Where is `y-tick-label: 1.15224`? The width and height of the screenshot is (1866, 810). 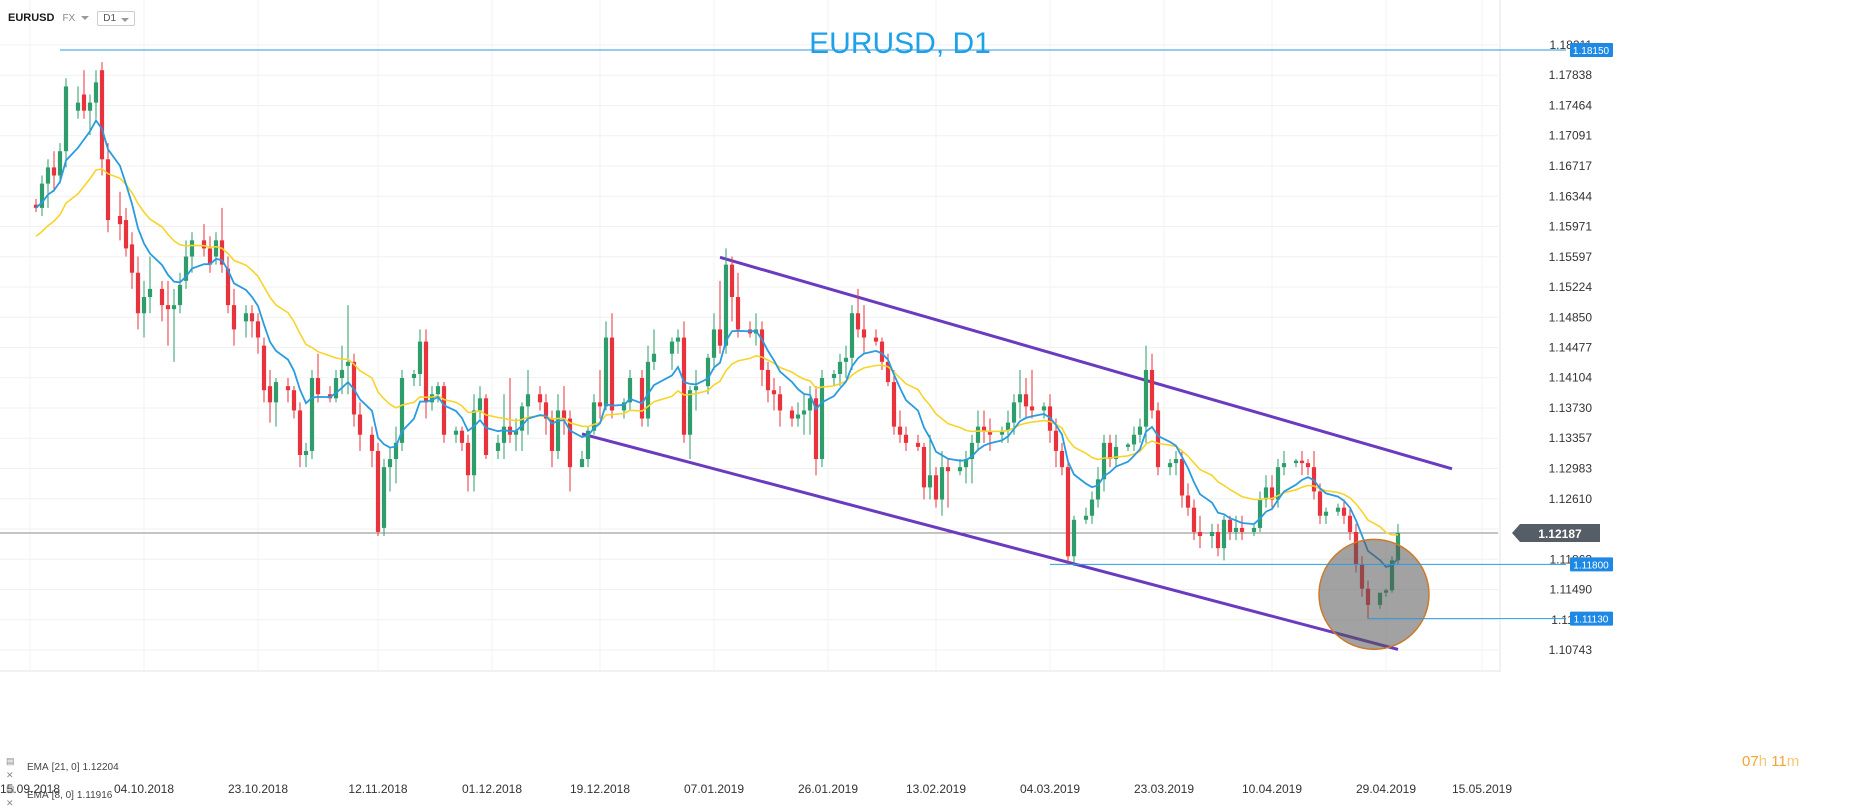 y-tick-label: 1.15224 is located at coordinates (1571, 287).